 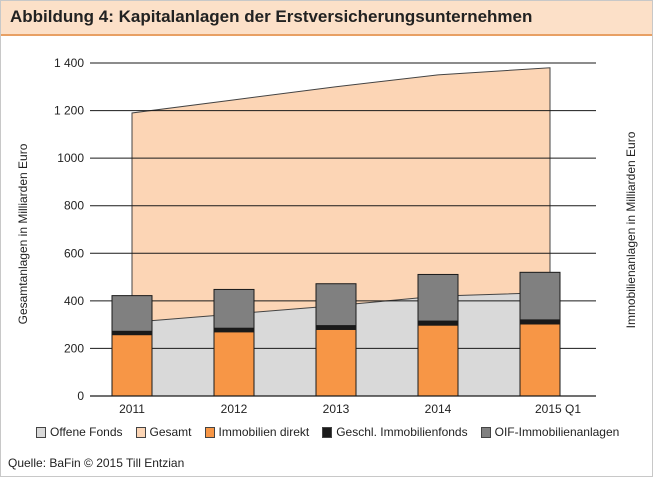 I want to click on x-tick-label: 2015 Q1, so click(x=558, y=409).